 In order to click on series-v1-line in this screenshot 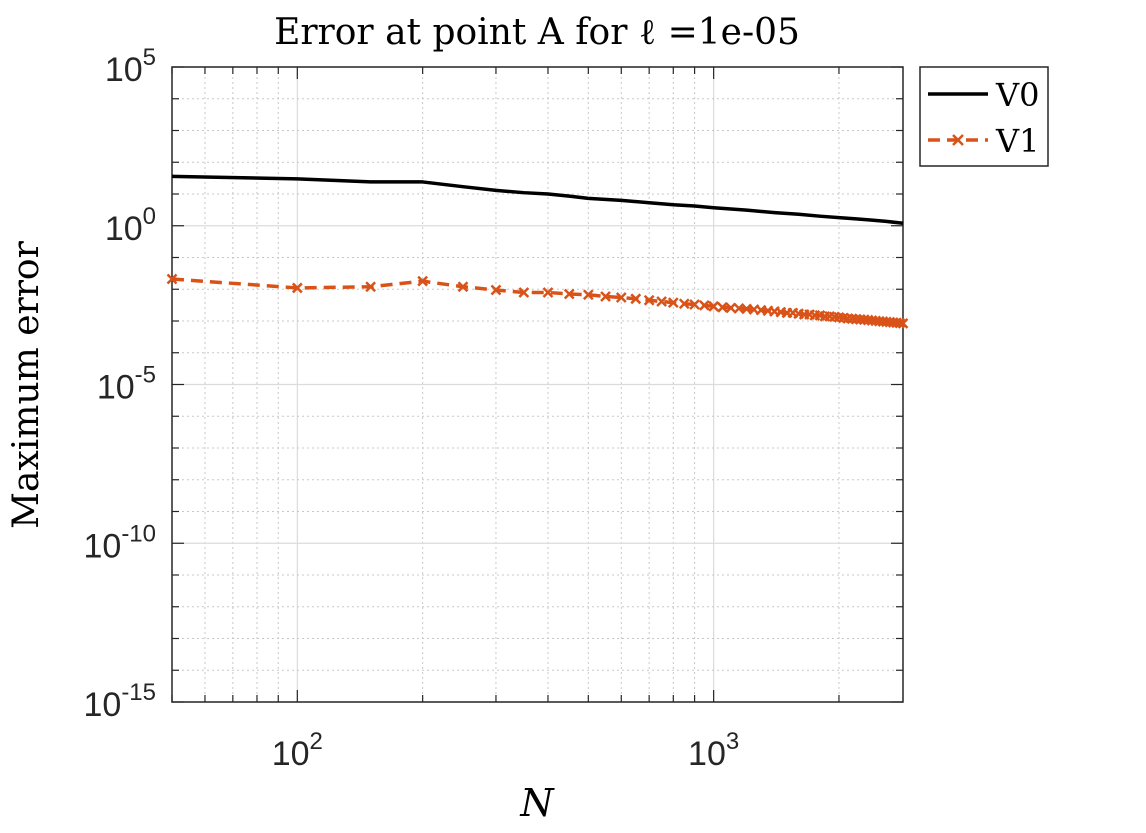, I will do `click(537, 301)`.